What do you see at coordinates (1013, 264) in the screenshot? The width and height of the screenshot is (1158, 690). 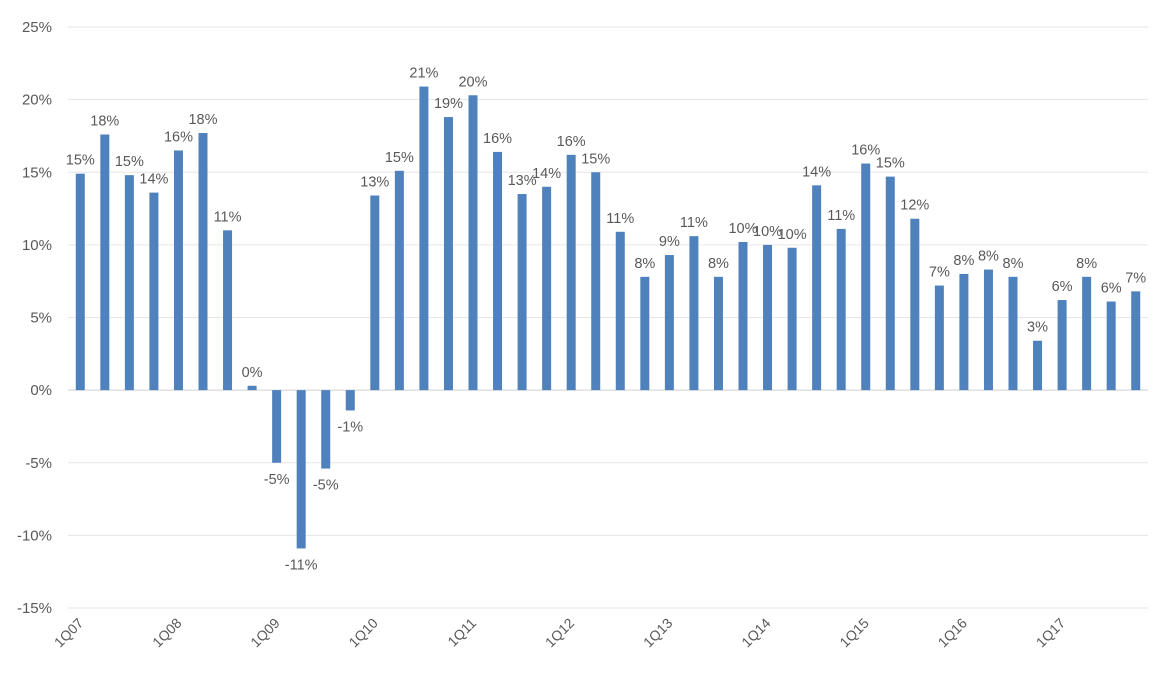 I see `data-label-3Q16: 8%` at bounding box center [1013, 264].